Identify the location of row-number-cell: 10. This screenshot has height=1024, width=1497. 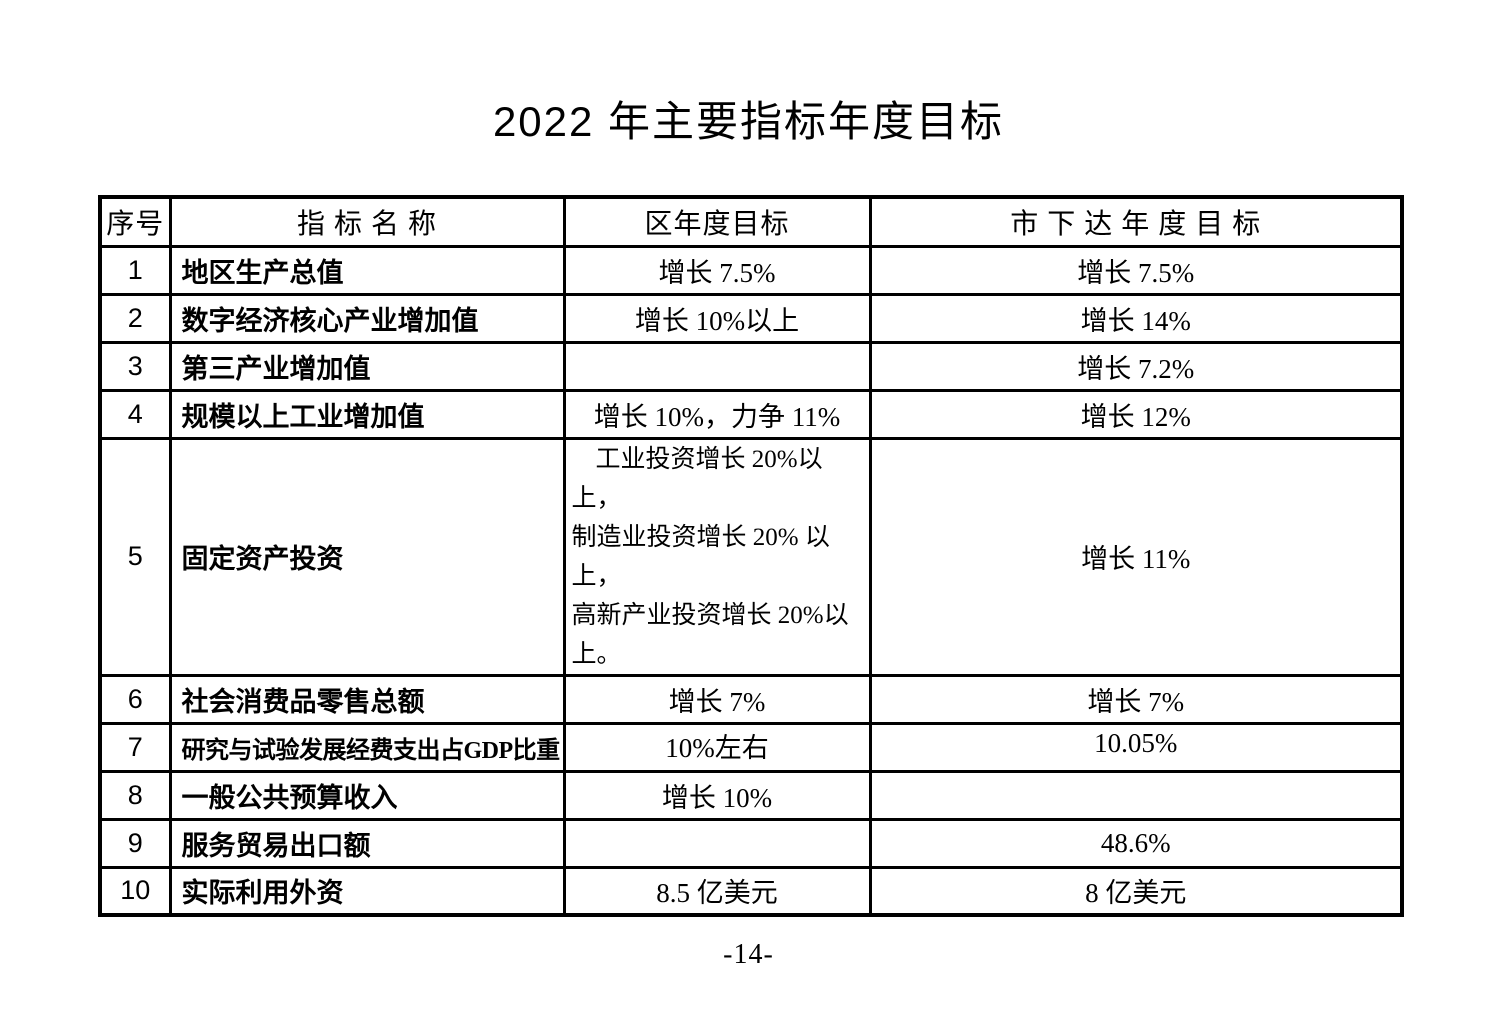
(135, 891).